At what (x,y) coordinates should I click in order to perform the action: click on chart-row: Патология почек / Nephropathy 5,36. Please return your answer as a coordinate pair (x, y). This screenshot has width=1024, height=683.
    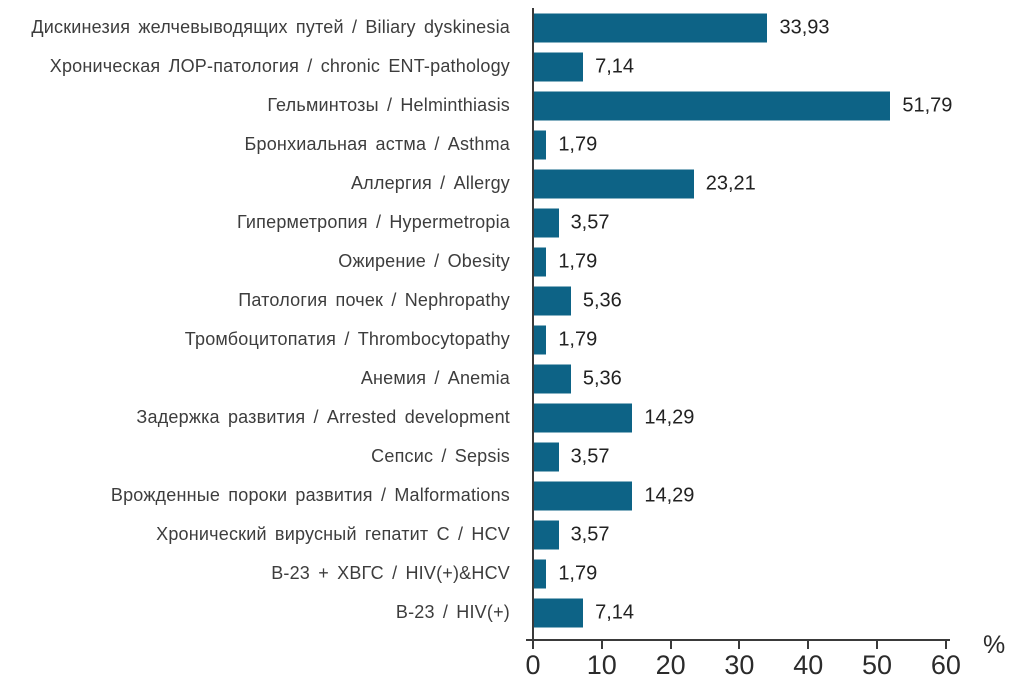
    Looking at the image, I should click on (512, 300).